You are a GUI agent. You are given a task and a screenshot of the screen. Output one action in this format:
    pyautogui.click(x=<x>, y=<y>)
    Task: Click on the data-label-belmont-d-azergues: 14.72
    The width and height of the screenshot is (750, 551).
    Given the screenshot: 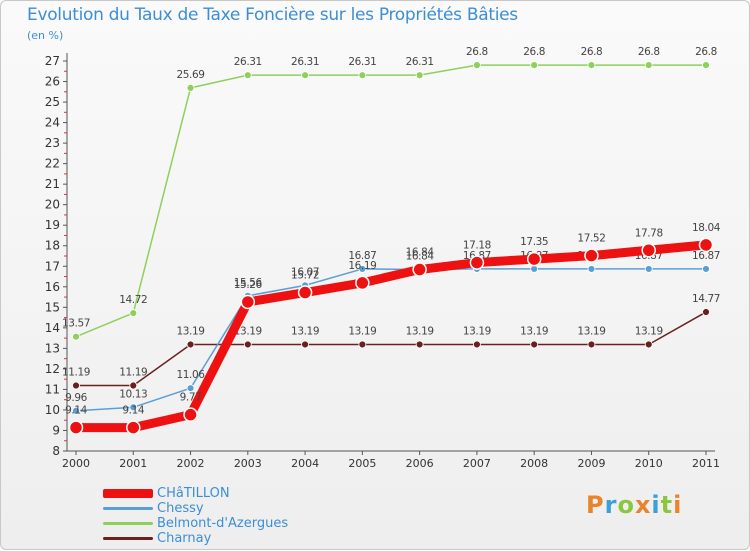 What is the action you would take?
    pyautogui.click(x=133, y=300)
    